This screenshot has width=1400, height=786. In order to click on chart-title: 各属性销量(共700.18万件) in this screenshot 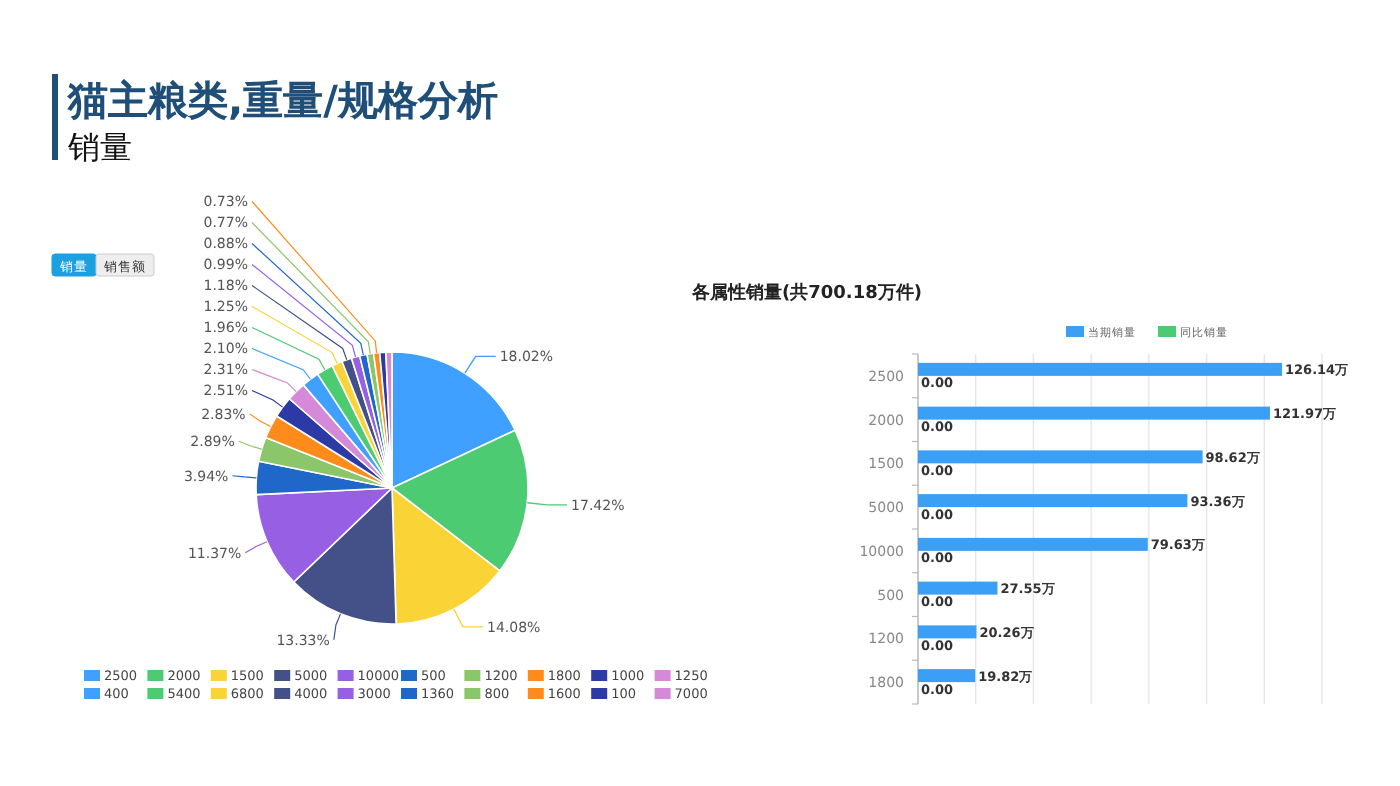, I will do `click(806, 293)`.